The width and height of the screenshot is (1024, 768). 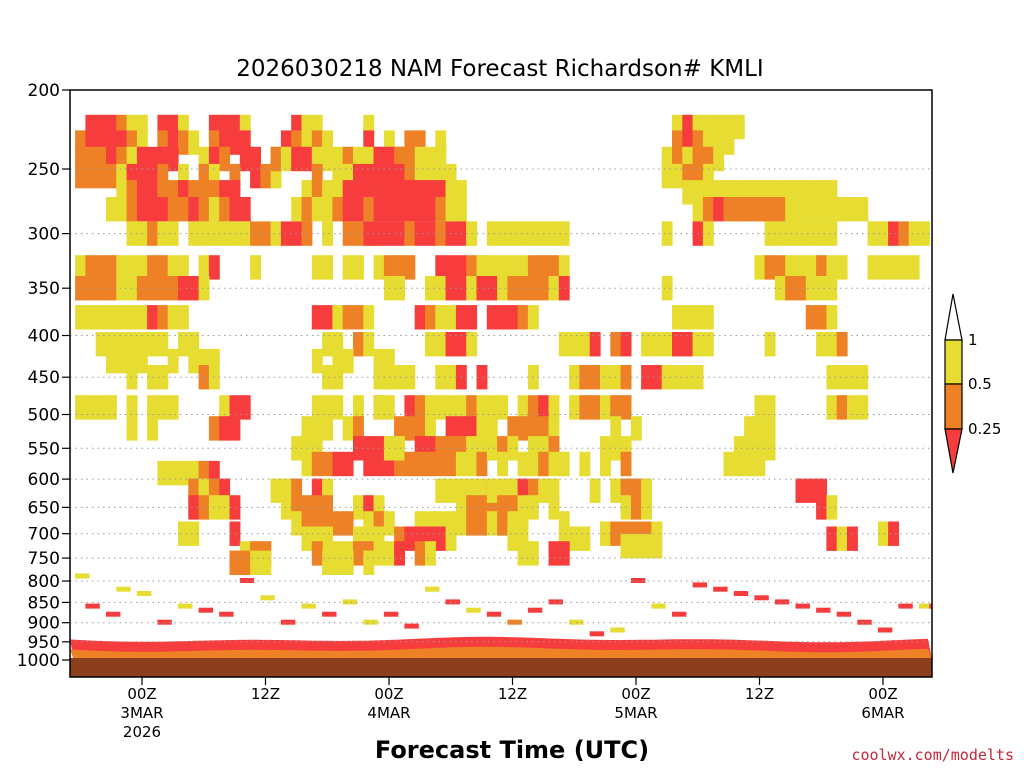 What do you see at coordinates (932, 755) in the screenshot?
I see `credit-text: coolwx.com/modelts` at bounding box center [932, 755].